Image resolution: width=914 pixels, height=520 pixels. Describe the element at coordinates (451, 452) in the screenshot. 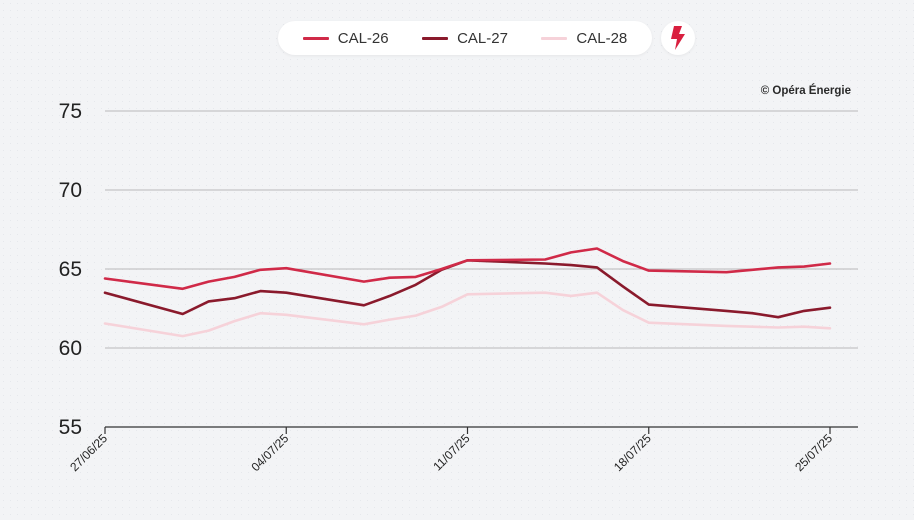

I see `x-tick-label: 11/07/25` at that location.